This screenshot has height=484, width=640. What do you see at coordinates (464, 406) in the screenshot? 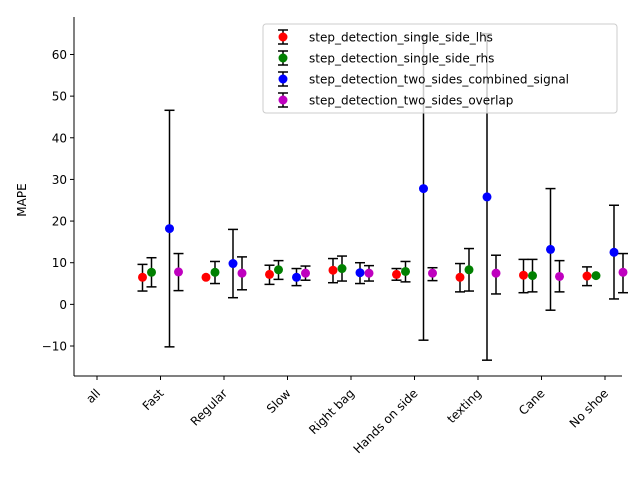
I see `x-tick-label: texting` at bounding box center [464, 406].